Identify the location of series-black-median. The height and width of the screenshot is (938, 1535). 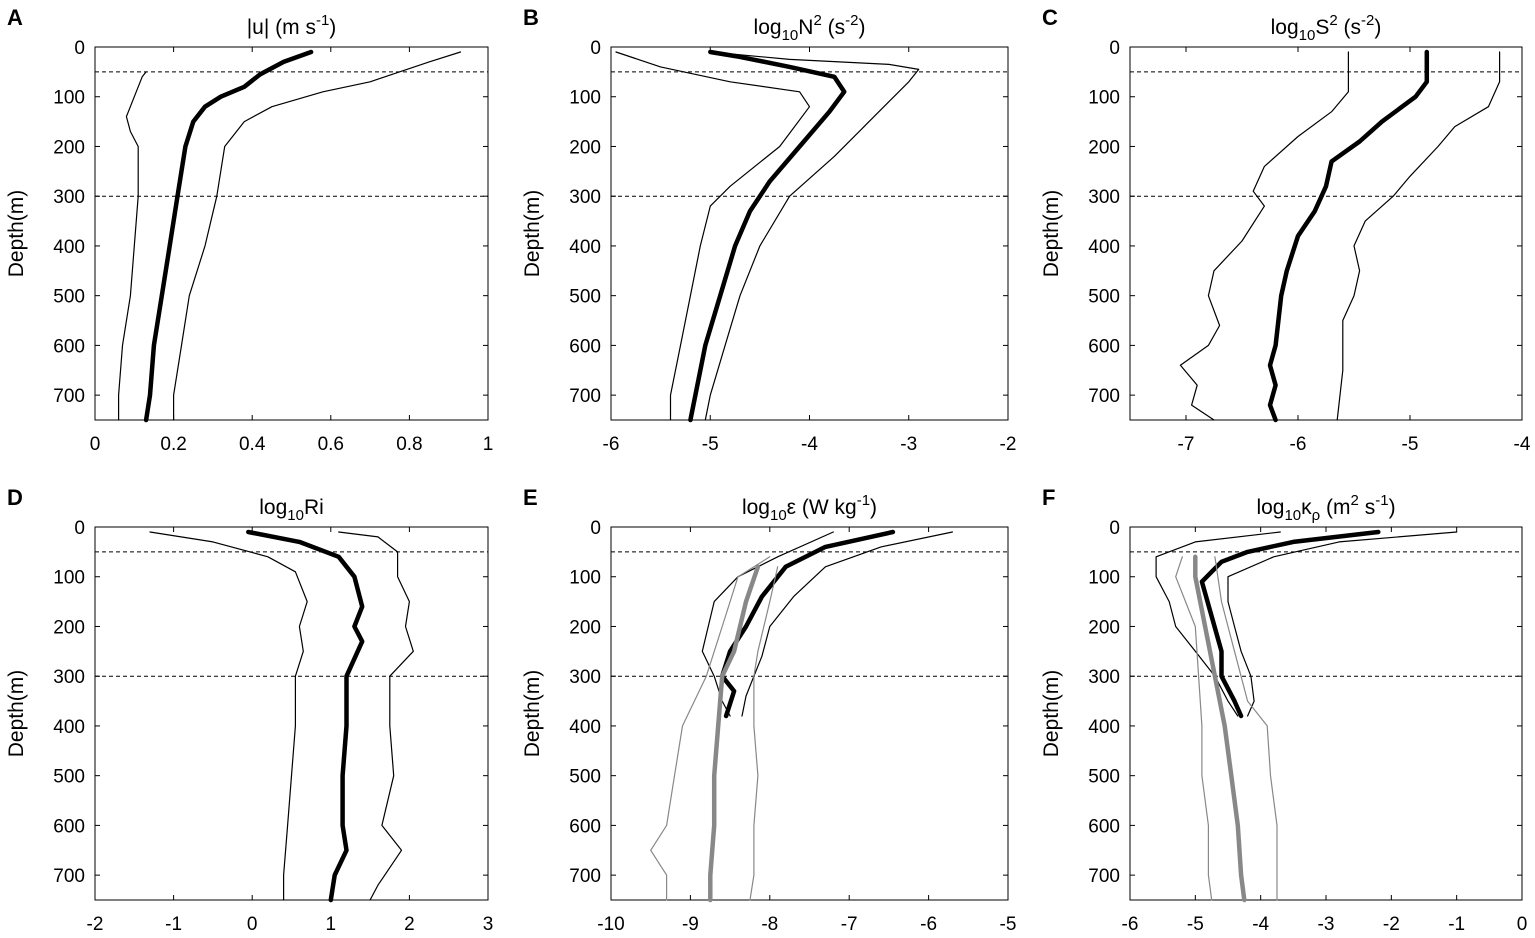
(1290, 624).